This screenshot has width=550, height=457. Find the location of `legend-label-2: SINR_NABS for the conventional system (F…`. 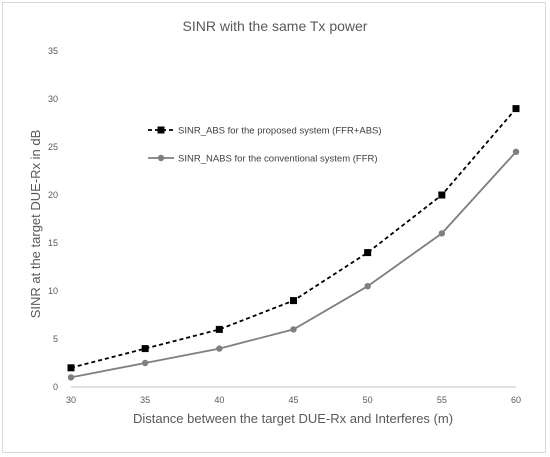

legend-label-2: SINR_NABS for the conventional system (F… is located at coordinates (278, 159).